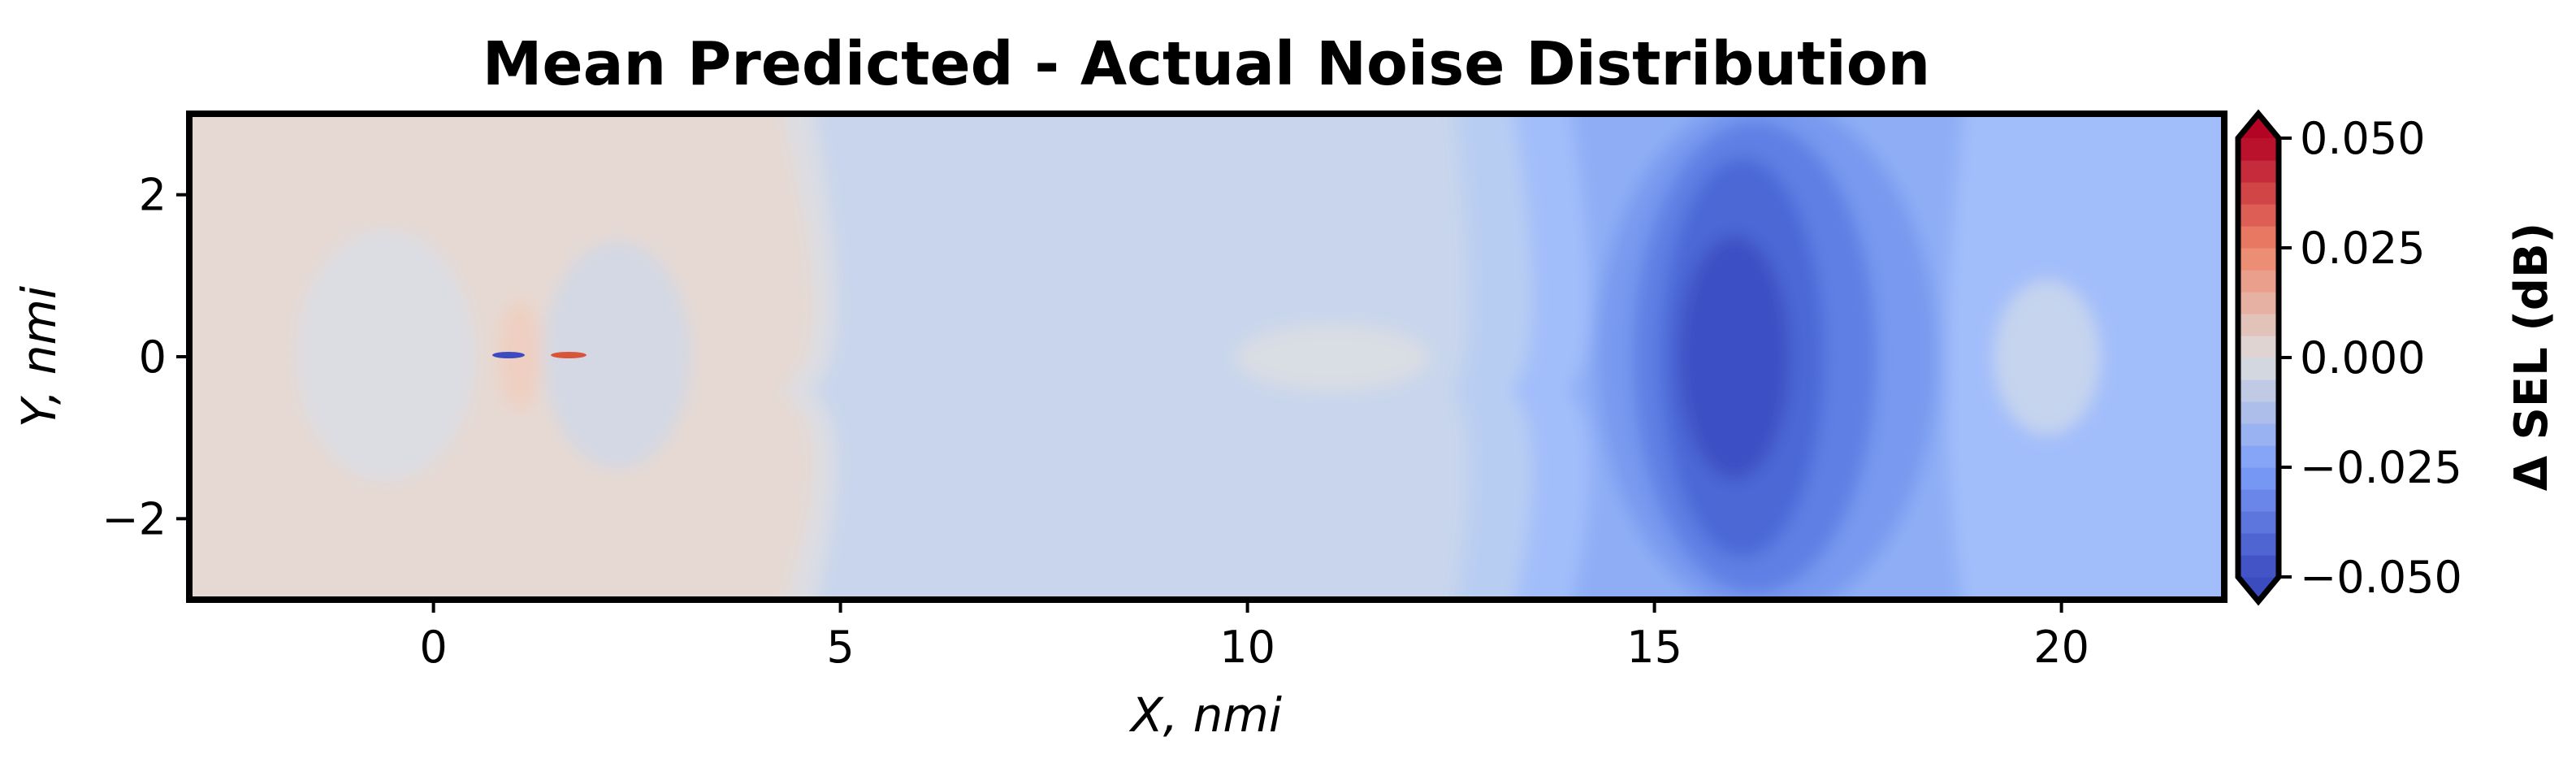  Describe the element at coordinates (134, 518) in the screenshot. I see `y-tick-label: −2` at that location.